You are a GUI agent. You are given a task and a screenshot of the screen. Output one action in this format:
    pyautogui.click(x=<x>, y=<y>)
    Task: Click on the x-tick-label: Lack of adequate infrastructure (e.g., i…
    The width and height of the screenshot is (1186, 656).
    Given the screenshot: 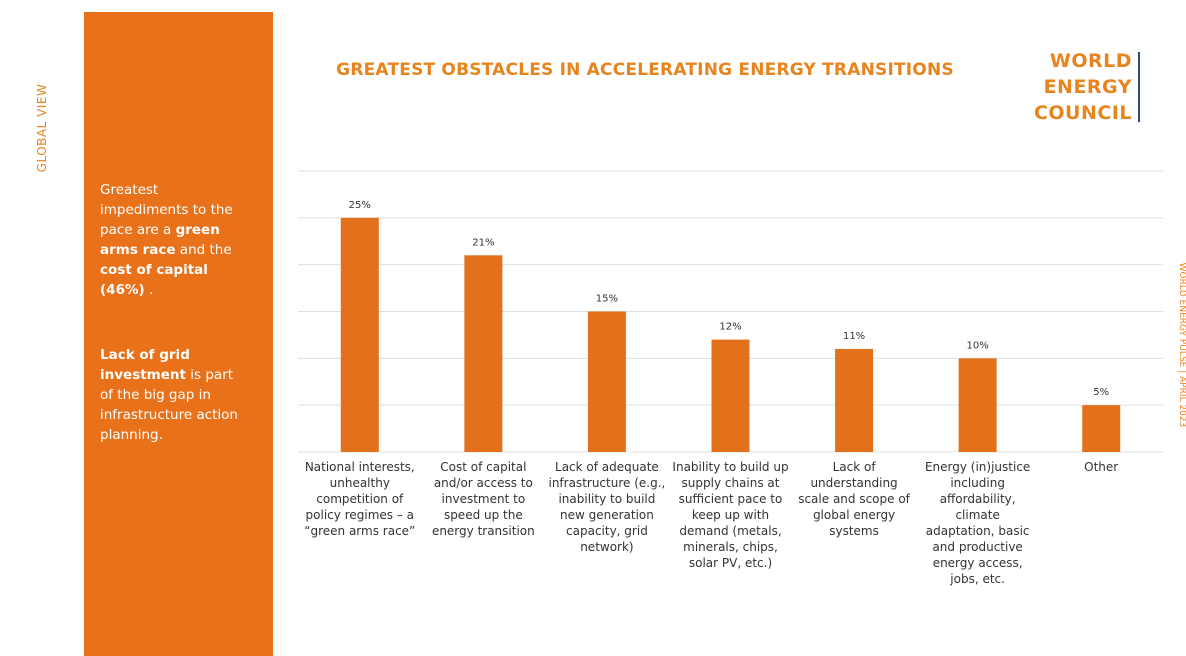 What is the action you would take?
    pyautogui.click(x=607, y=507)
    